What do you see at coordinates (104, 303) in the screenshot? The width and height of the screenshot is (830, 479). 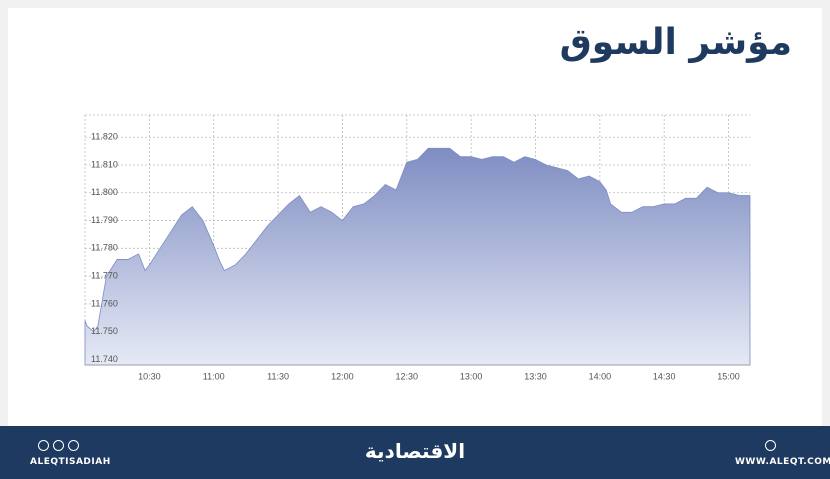 I see `y-tick-label: 11.760` at bounding box center [104, 303].